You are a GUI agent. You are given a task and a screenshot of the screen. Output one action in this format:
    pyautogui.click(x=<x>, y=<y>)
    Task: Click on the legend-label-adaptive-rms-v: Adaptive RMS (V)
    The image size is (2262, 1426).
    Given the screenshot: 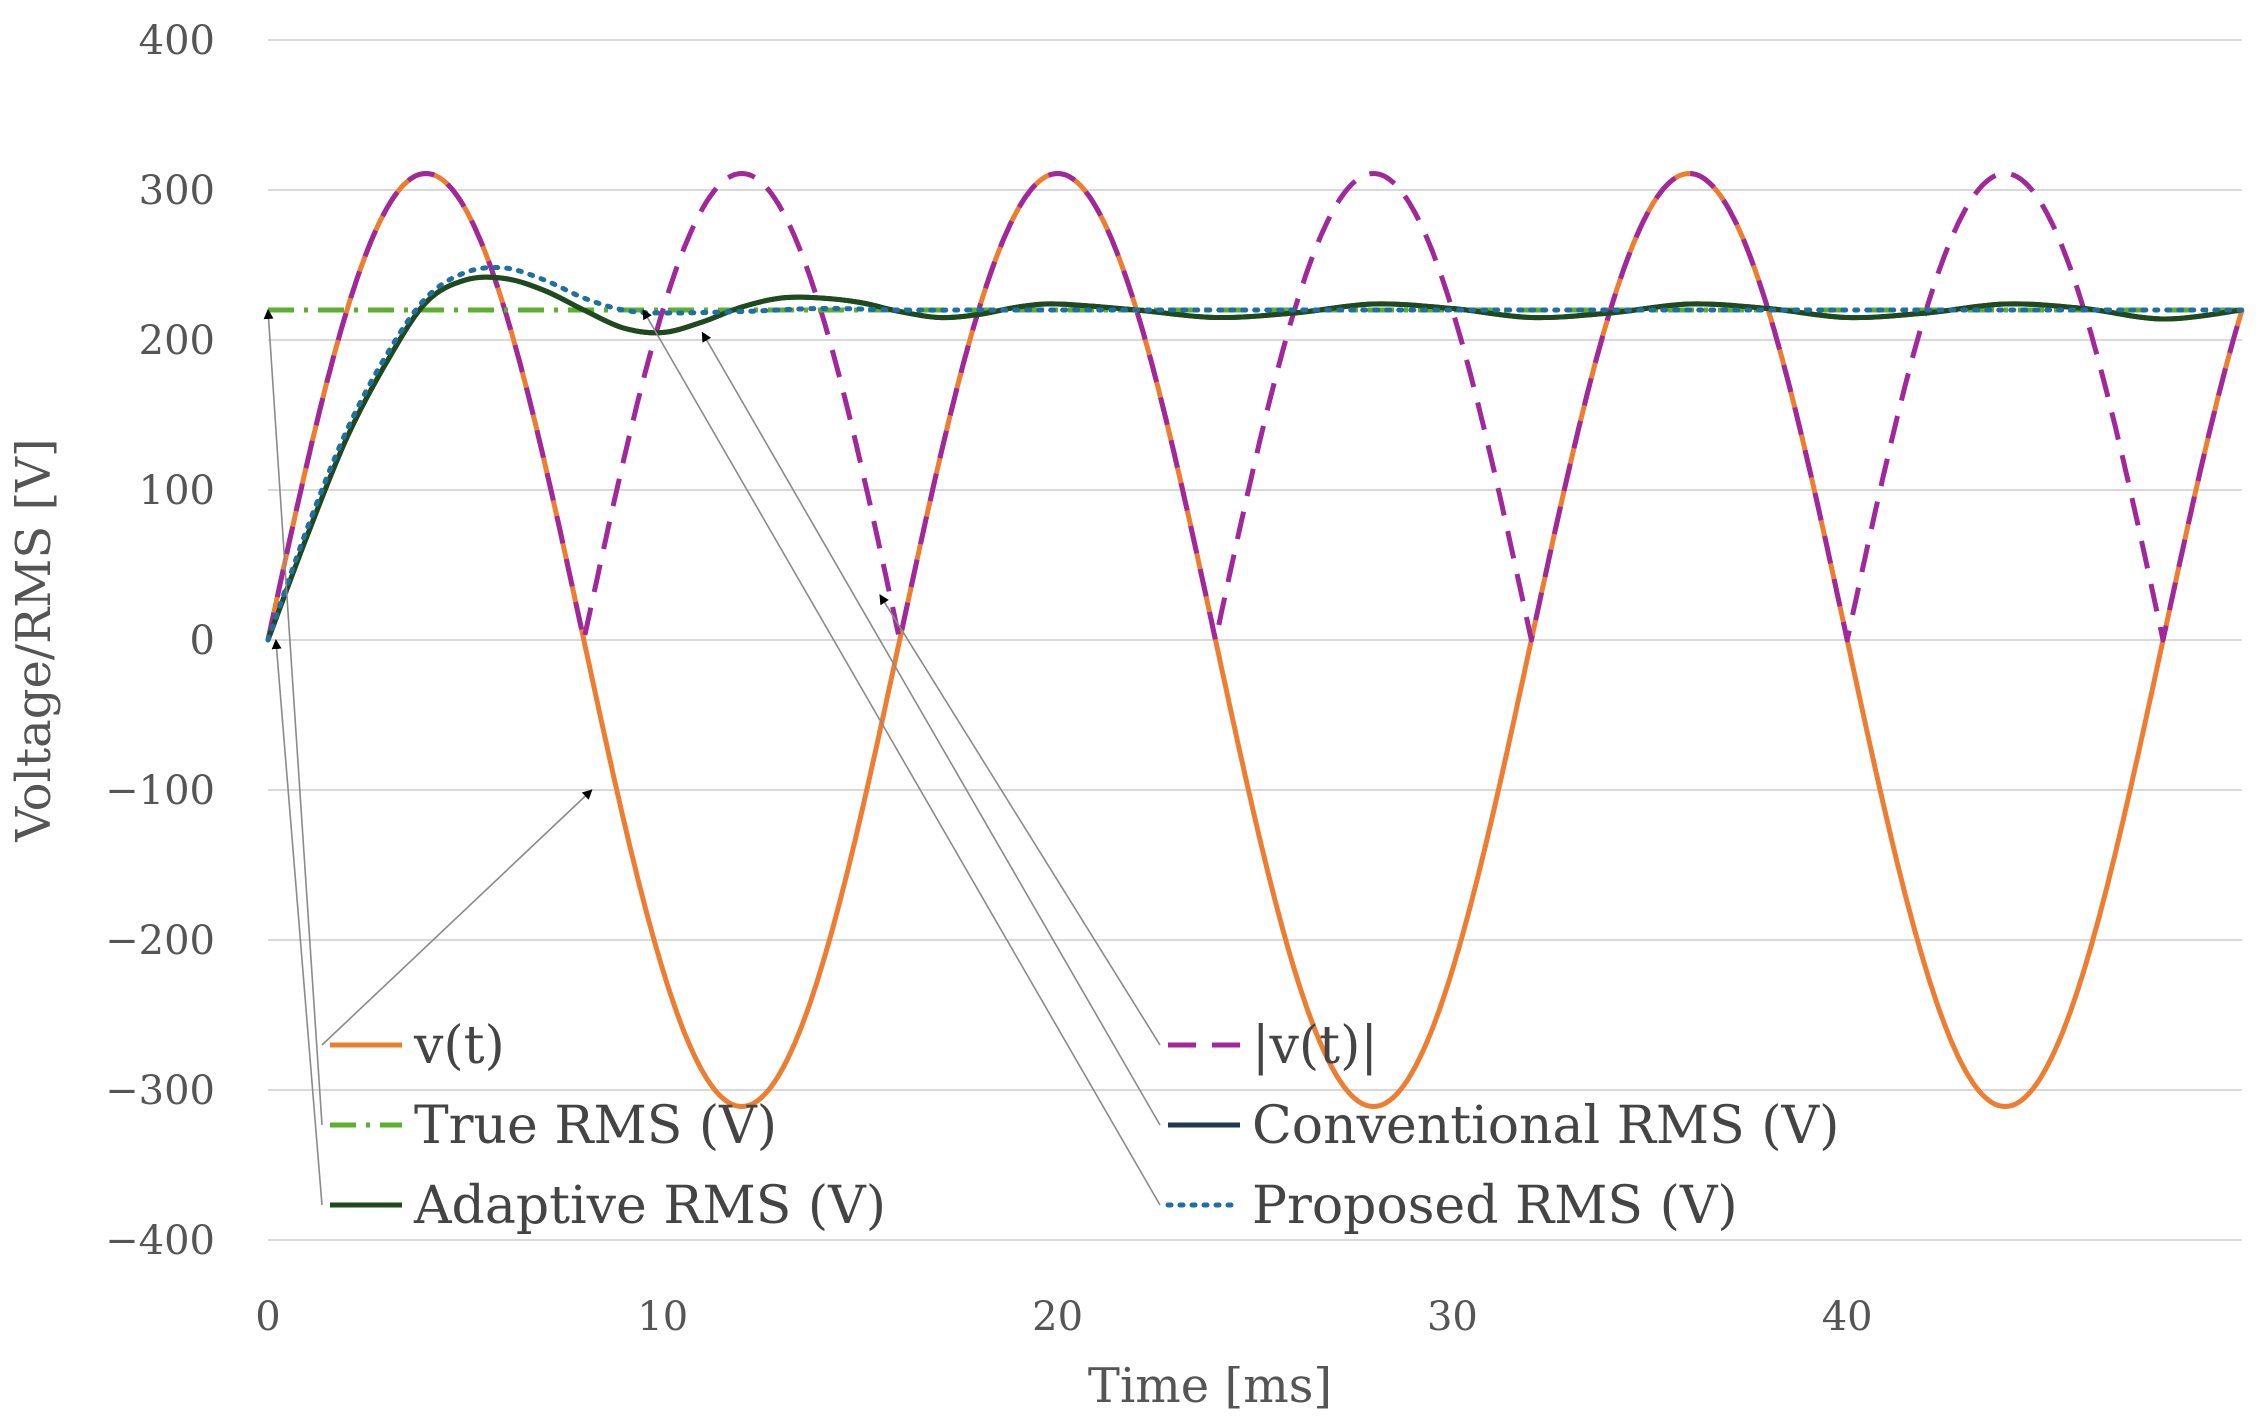 What is the action you would take?
    pyautogui.click(x=649, y=1206)
    